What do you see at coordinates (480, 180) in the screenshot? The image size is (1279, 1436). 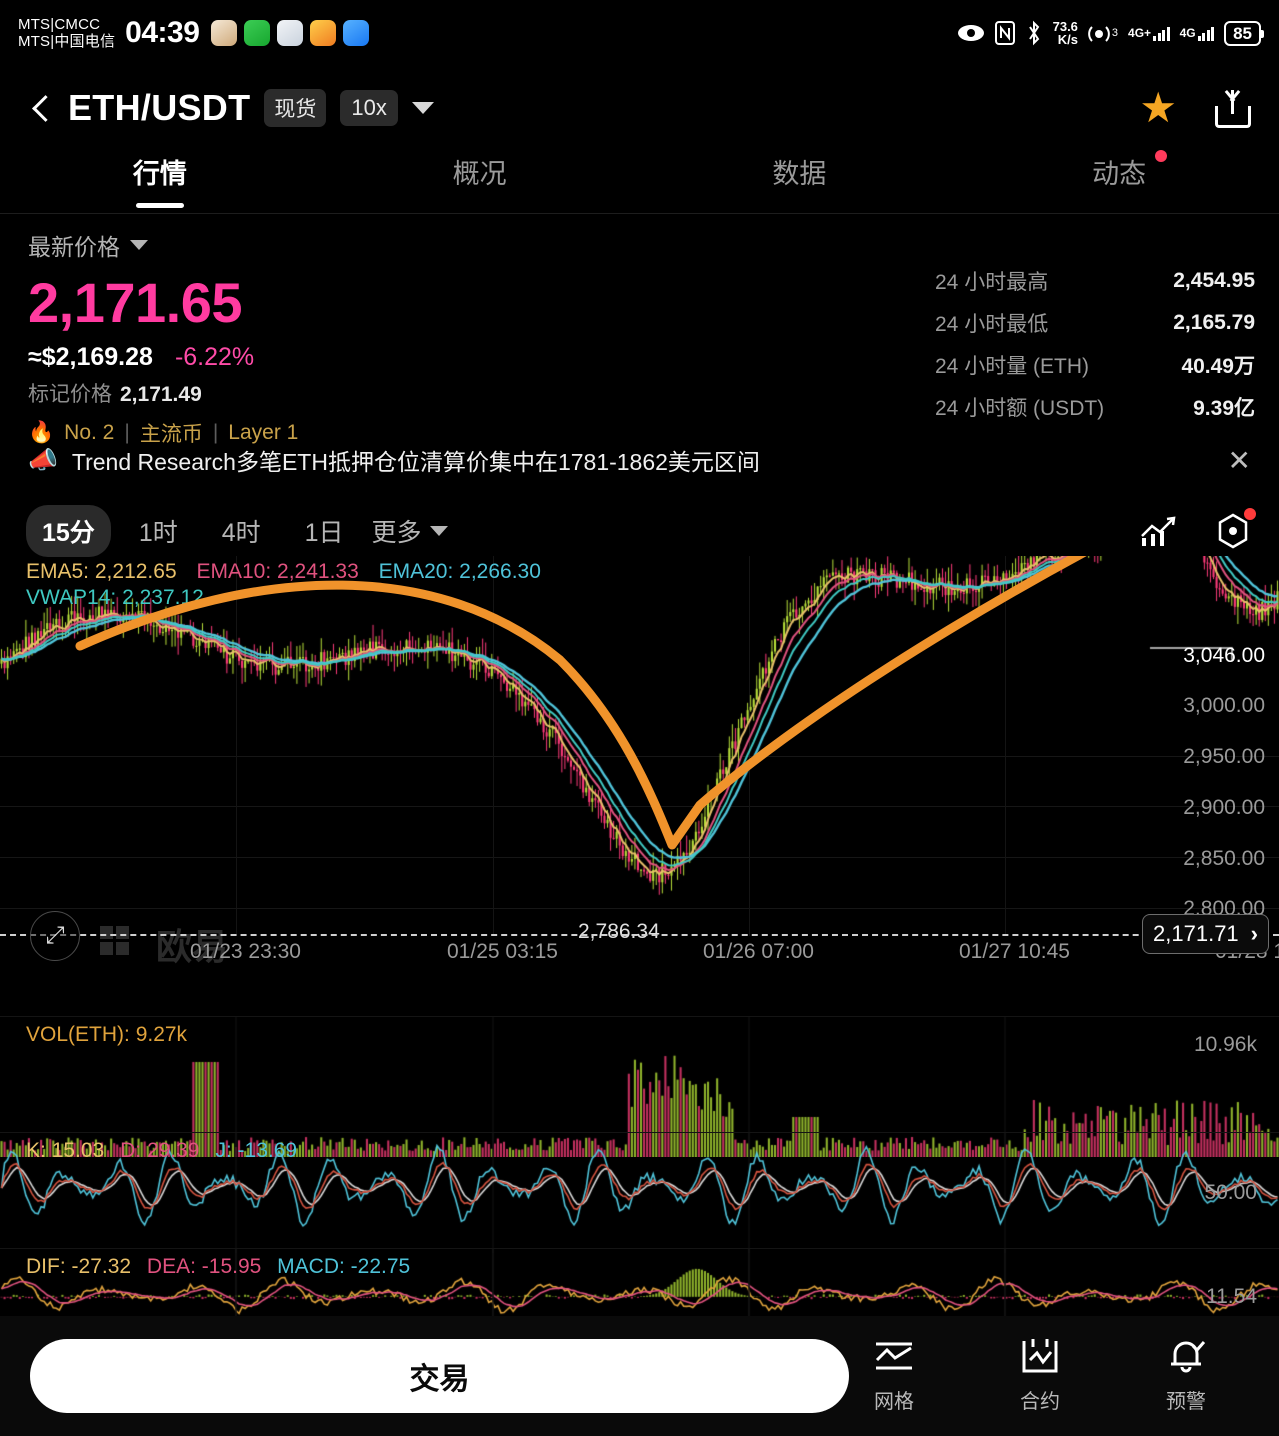 I see `tab-overview: 概况` at bounding box center [480, 180].